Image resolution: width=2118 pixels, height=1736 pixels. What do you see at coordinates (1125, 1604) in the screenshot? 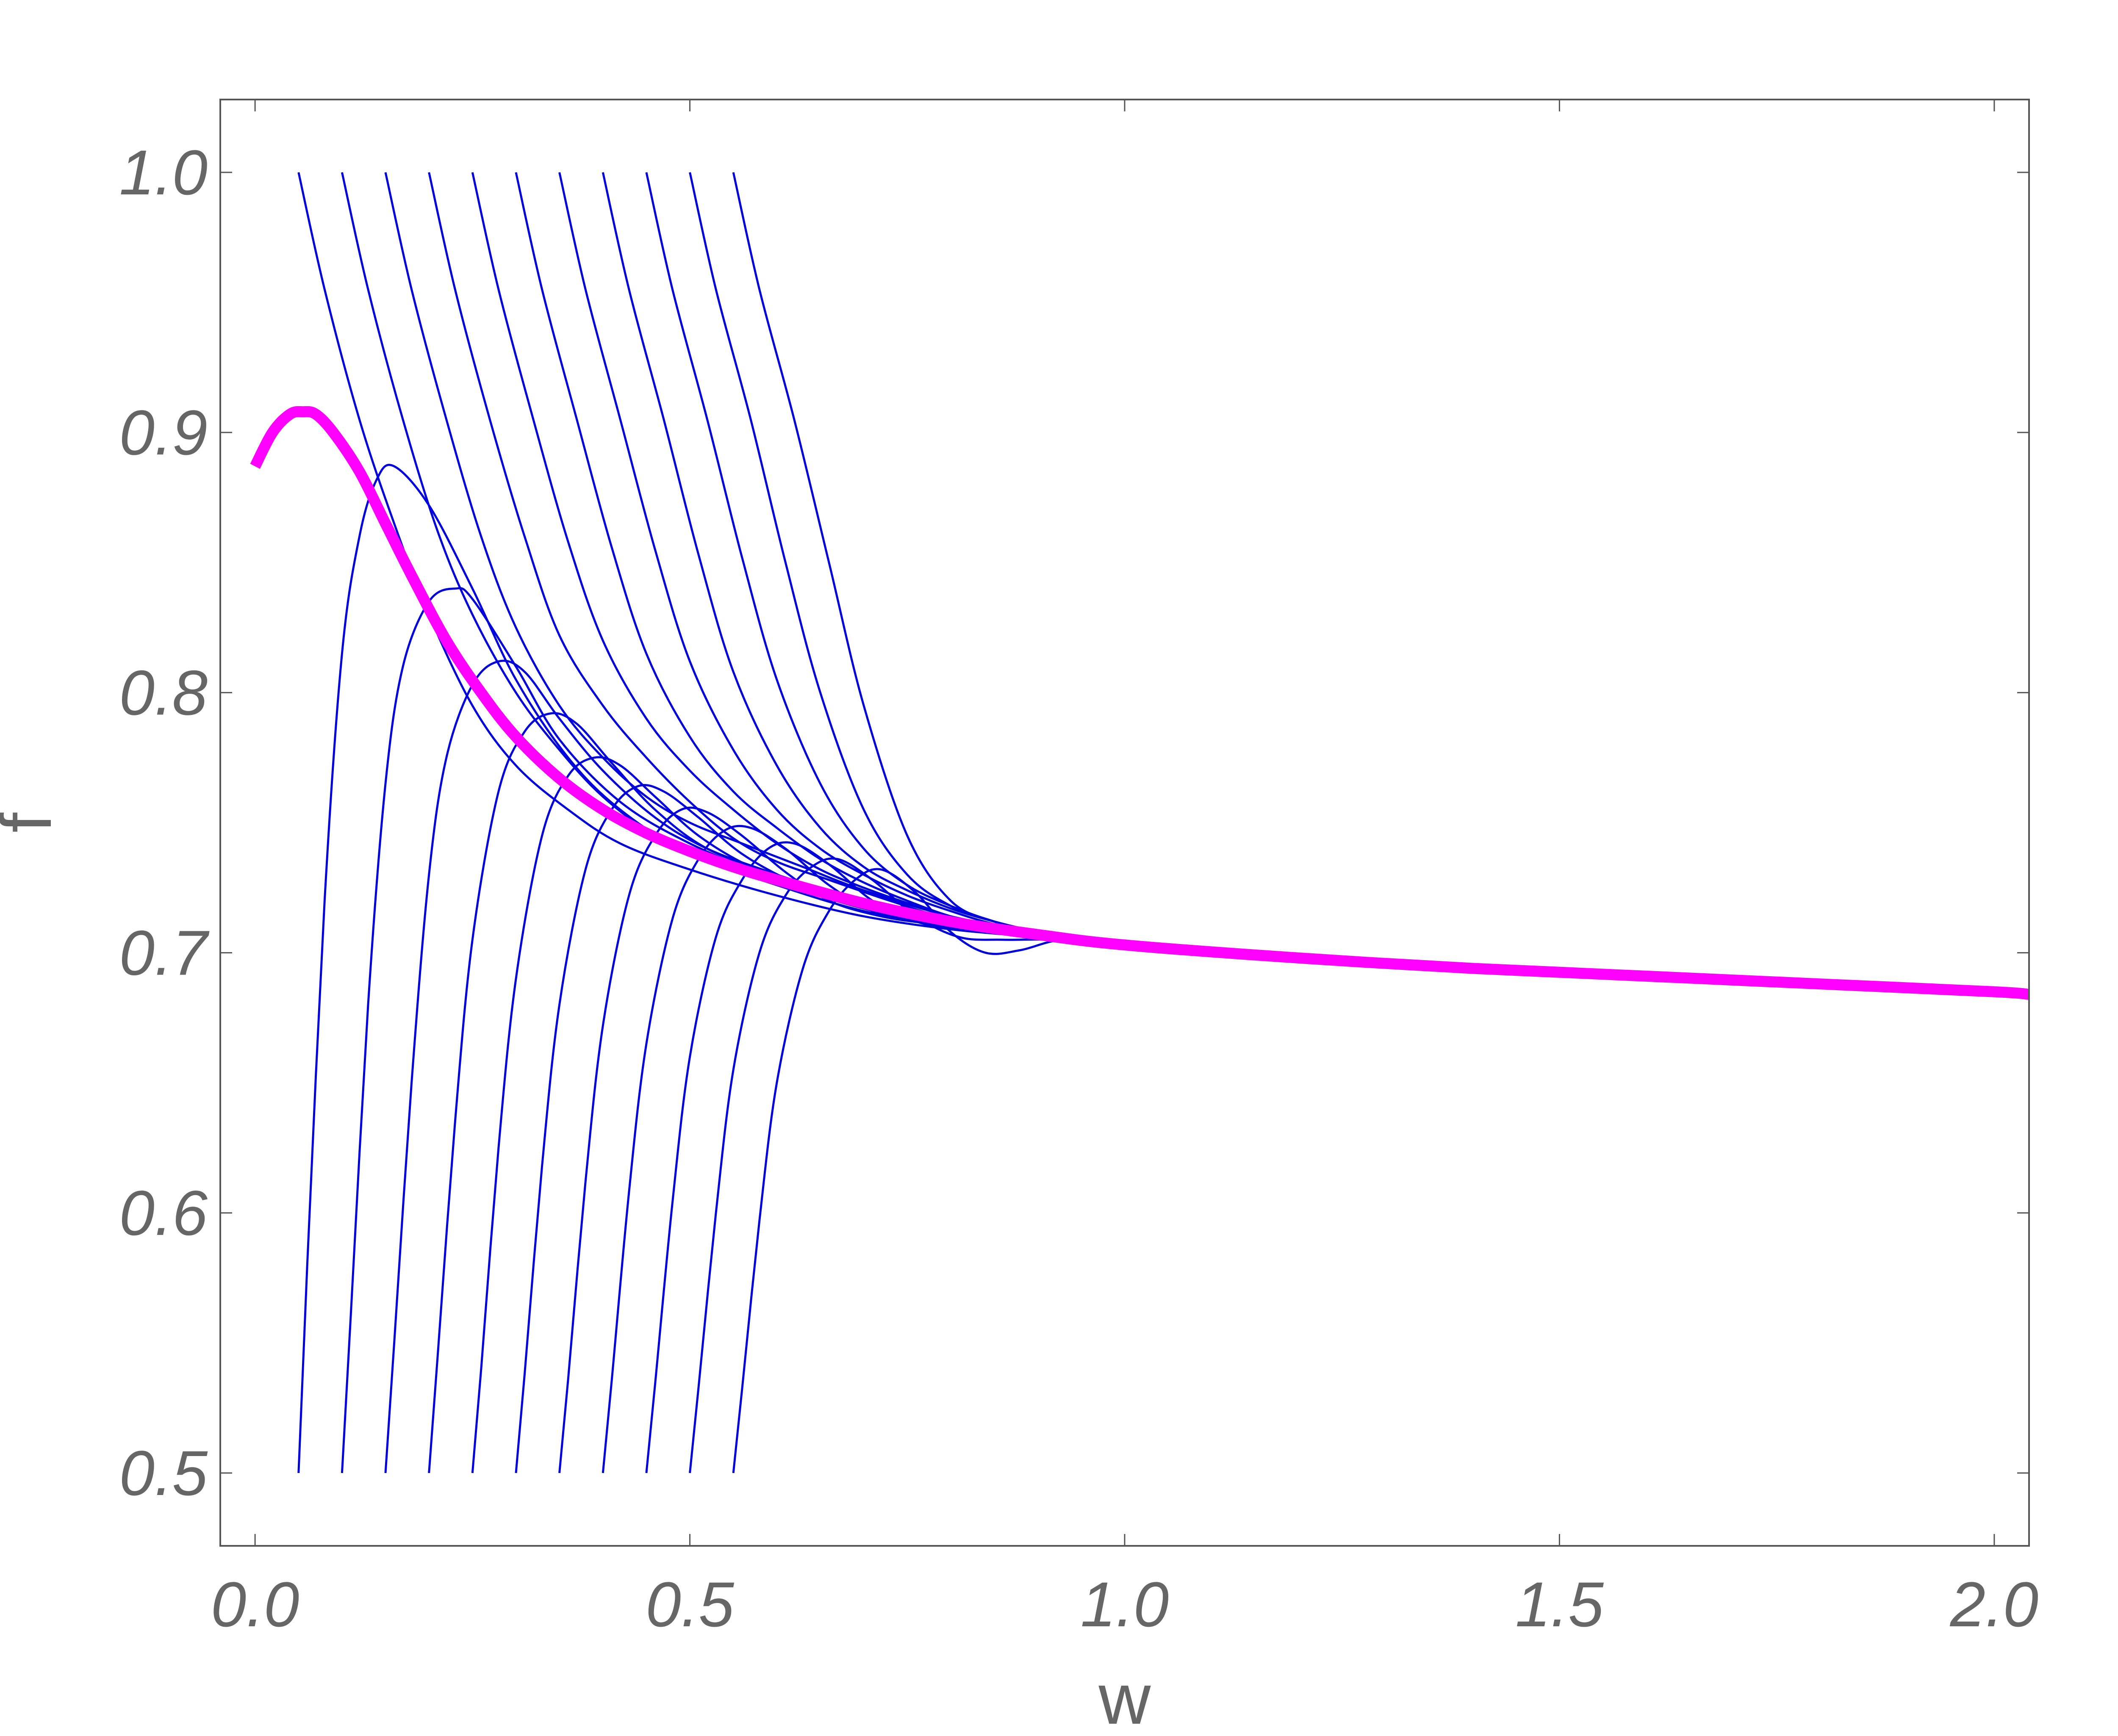
I see `x-tick-label: 1.0` at bounding box center [1125, 1604].